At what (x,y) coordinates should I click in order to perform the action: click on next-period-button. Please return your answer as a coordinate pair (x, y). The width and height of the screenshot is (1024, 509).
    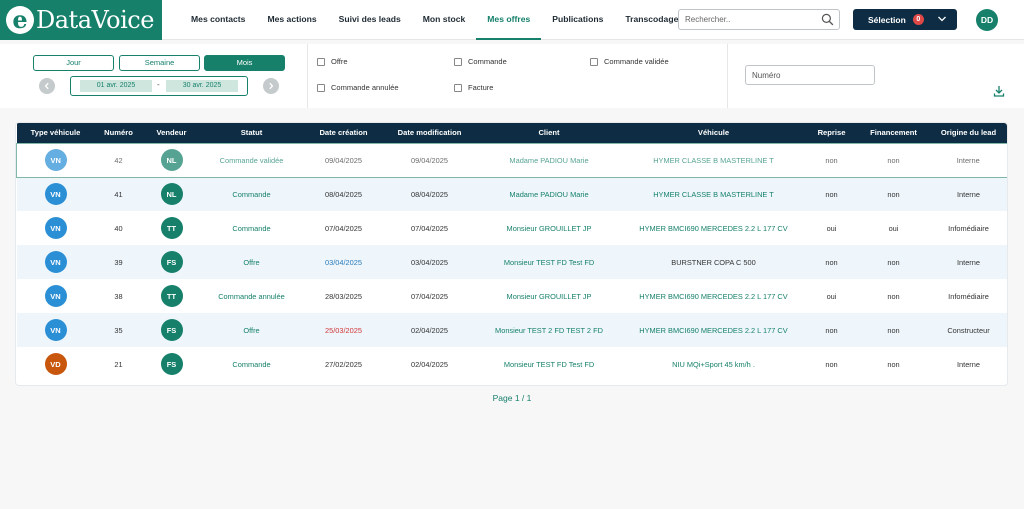
    Looking at the image, I should click on (271, 86).